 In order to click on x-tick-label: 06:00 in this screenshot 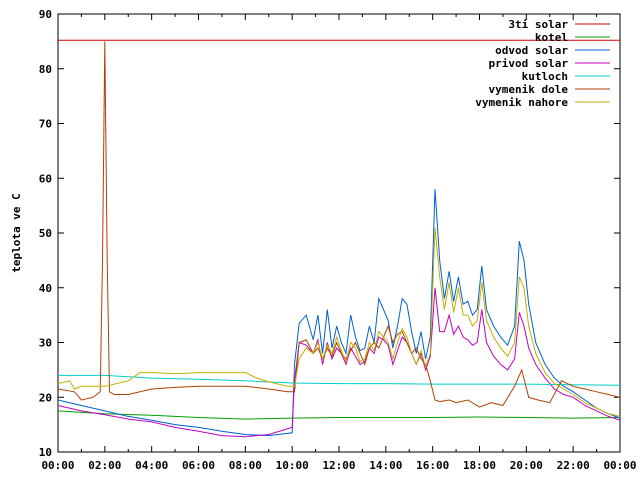, I will do `click(198, 465)`.